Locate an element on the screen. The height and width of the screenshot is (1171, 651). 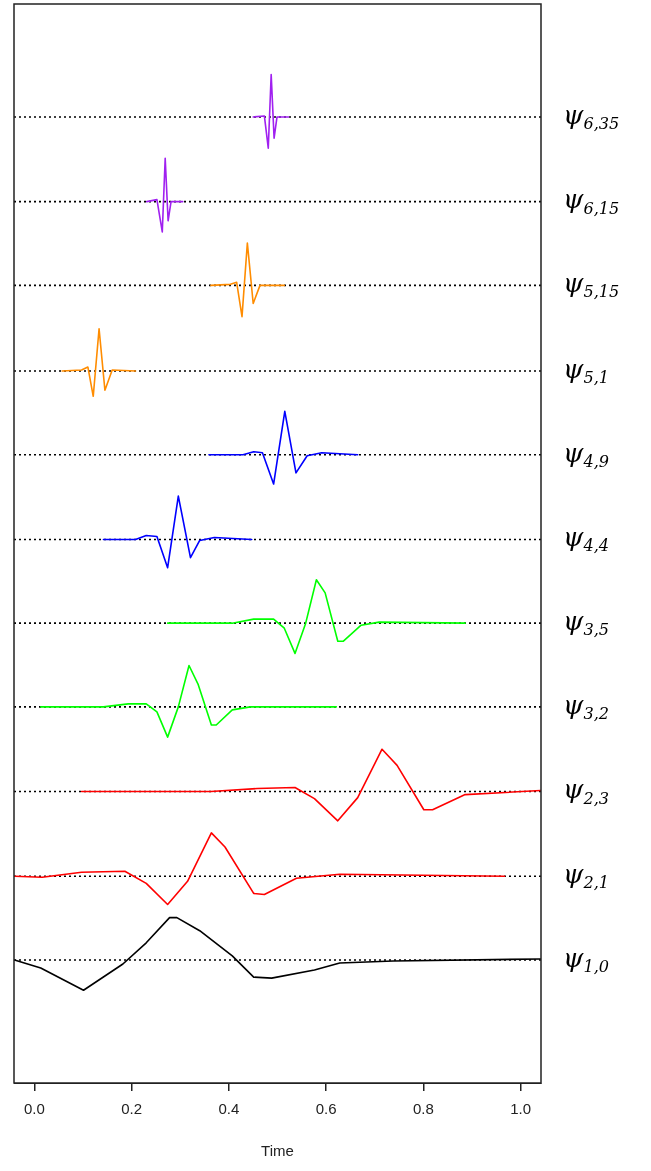
x-tick-label: 0.2 is located at coordinates (132, 1109).